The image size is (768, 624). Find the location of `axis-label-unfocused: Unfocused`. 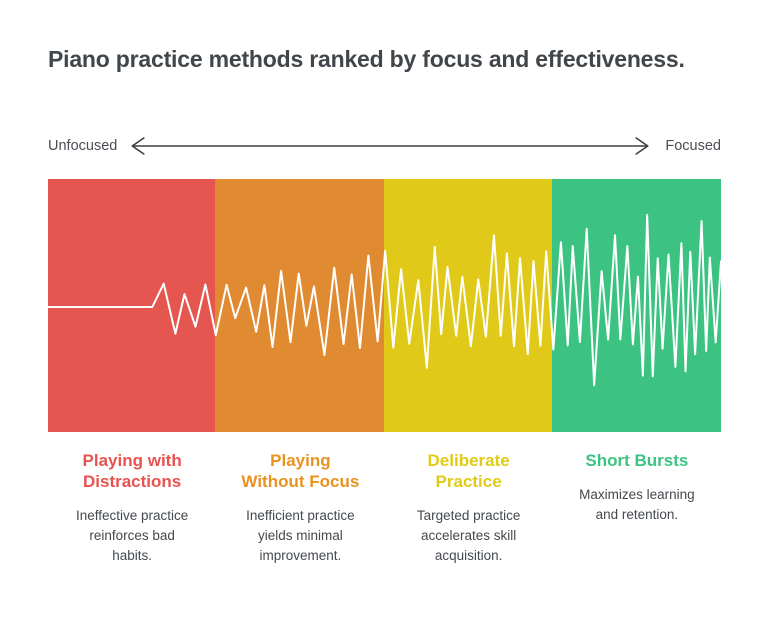

axis-label-unfocused: Unfocused is located at coordinates (83, 146).